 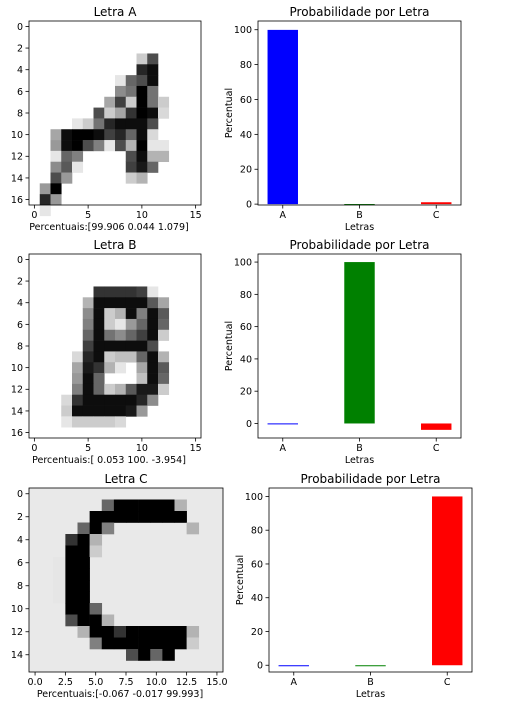 I want to click on x-tick-label: 0.0, so click(x=35, y=682).